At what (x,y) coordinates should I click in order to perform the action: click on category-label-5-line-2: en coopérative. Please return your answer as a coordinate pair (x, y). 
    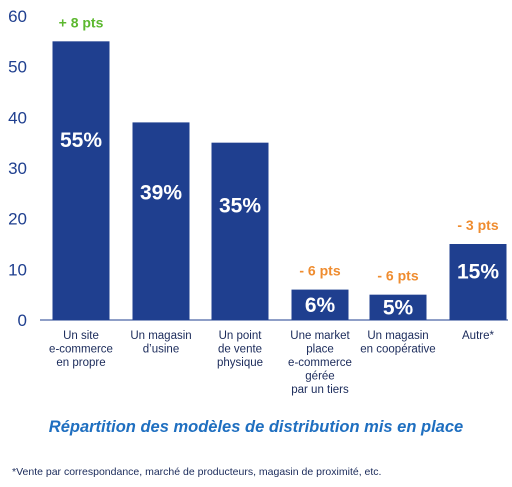
    Looking at the image, I should click on (397, 350).